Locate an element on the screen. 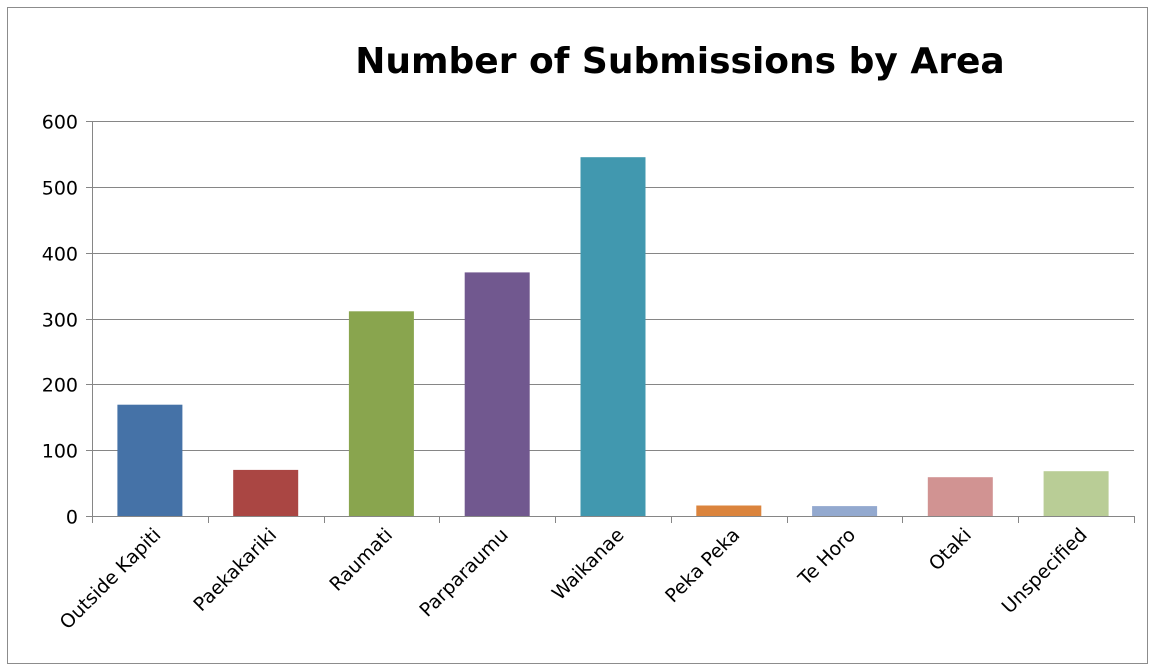  bar-parparaumu is located at coordinates (497, 394).